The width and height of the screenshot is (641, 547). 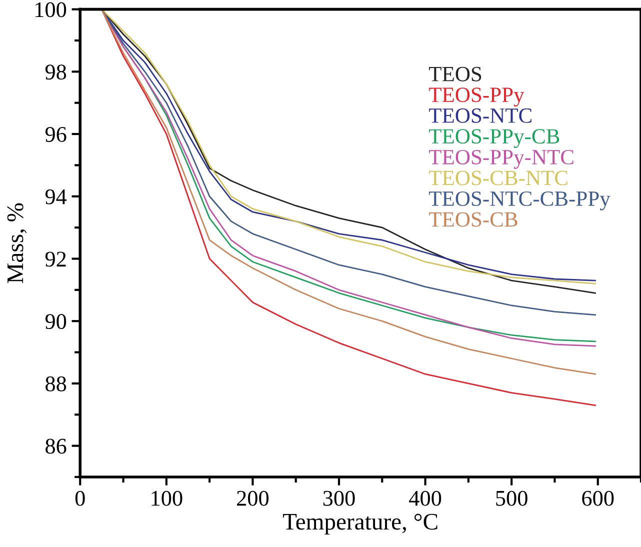 I want to click on y-tick-label: 90, so click(x=55, y=322).